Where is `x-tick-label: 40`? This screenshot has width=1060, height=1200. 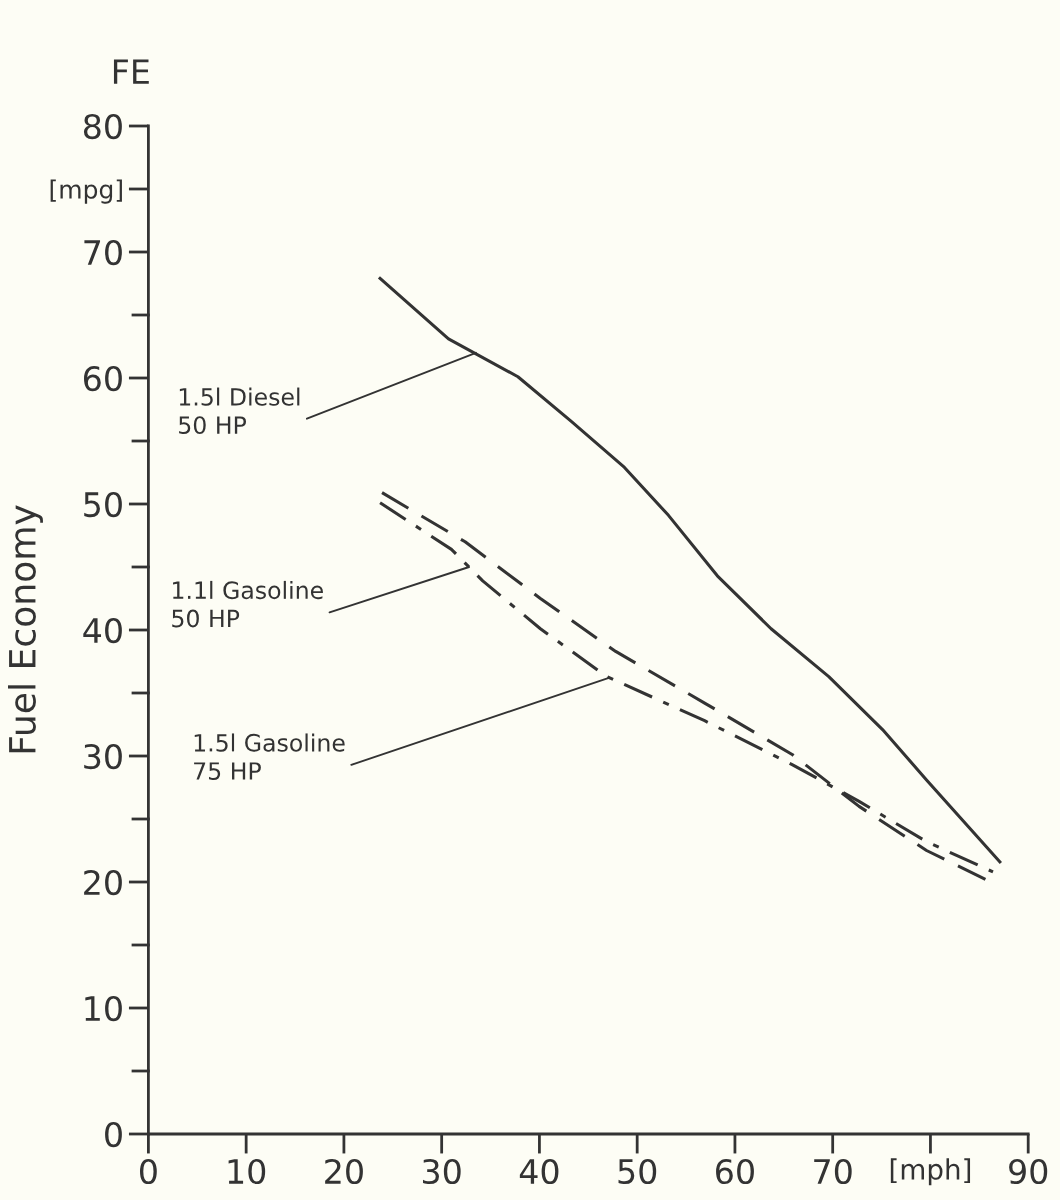
x-tick-label: 40 is located at coordinates (539, 1171).